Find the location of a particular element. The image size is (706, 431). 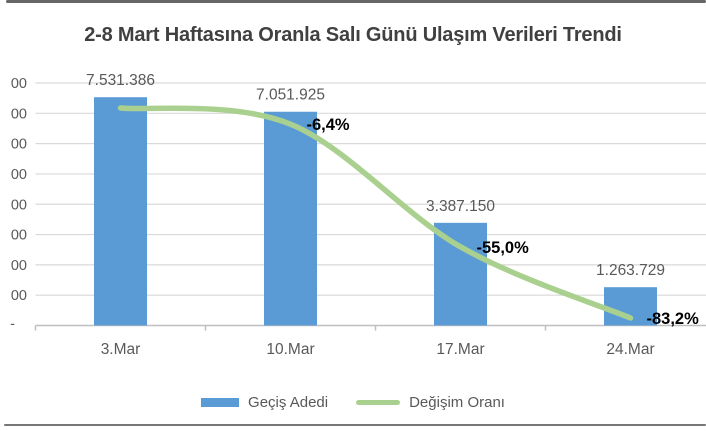

bar-value-label: 7.531.386 is located at coordinates (120, 80).